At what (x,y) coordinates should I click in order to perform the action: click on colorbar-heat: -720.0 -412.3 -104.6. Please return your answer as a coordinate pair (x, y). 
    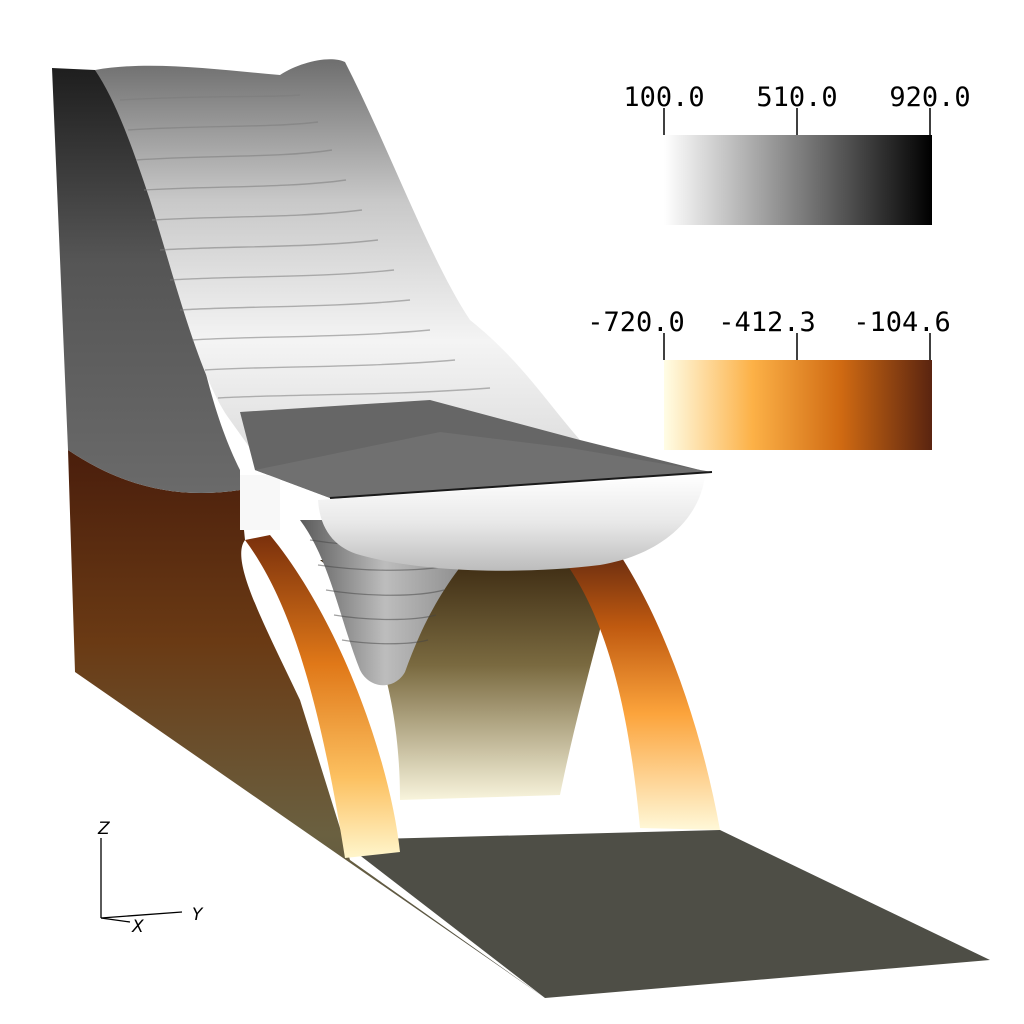
    Looking at the image, I should click on (769, 378).